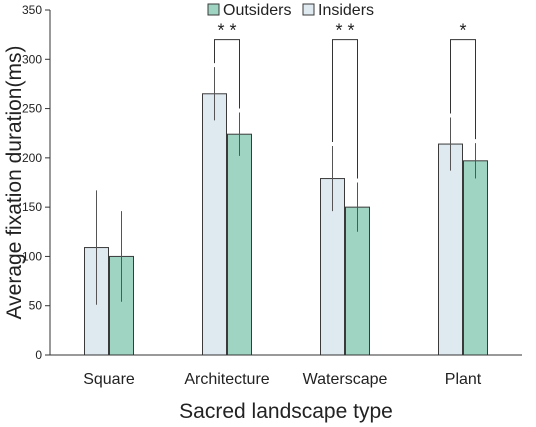 This screenshot has width=536, height=427. What do you see at coordinates (109, 379) in the screenshot?
I see `category-label: Square` at bounding box center [109, 379].